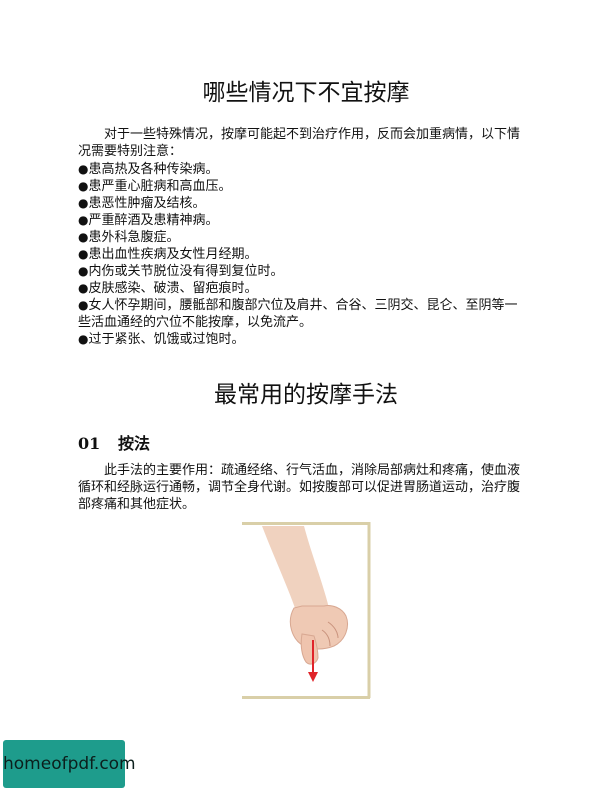 Image resolution: width=612 pixels, height=792 pixels. I want to click on list-item: ●严重醉酒及患精神病。, so click(148, 220).